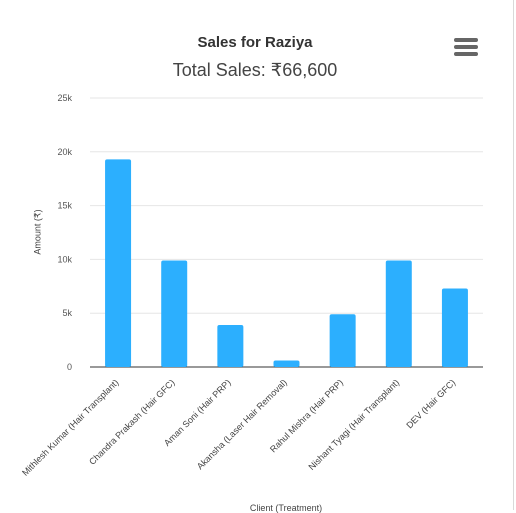 The width and height of the screenshot is (516, 513). What do you see at coordinates (64, 152) in the screenshot?
I see `y-tick-label: 20k` at bounding box center [64, 152].